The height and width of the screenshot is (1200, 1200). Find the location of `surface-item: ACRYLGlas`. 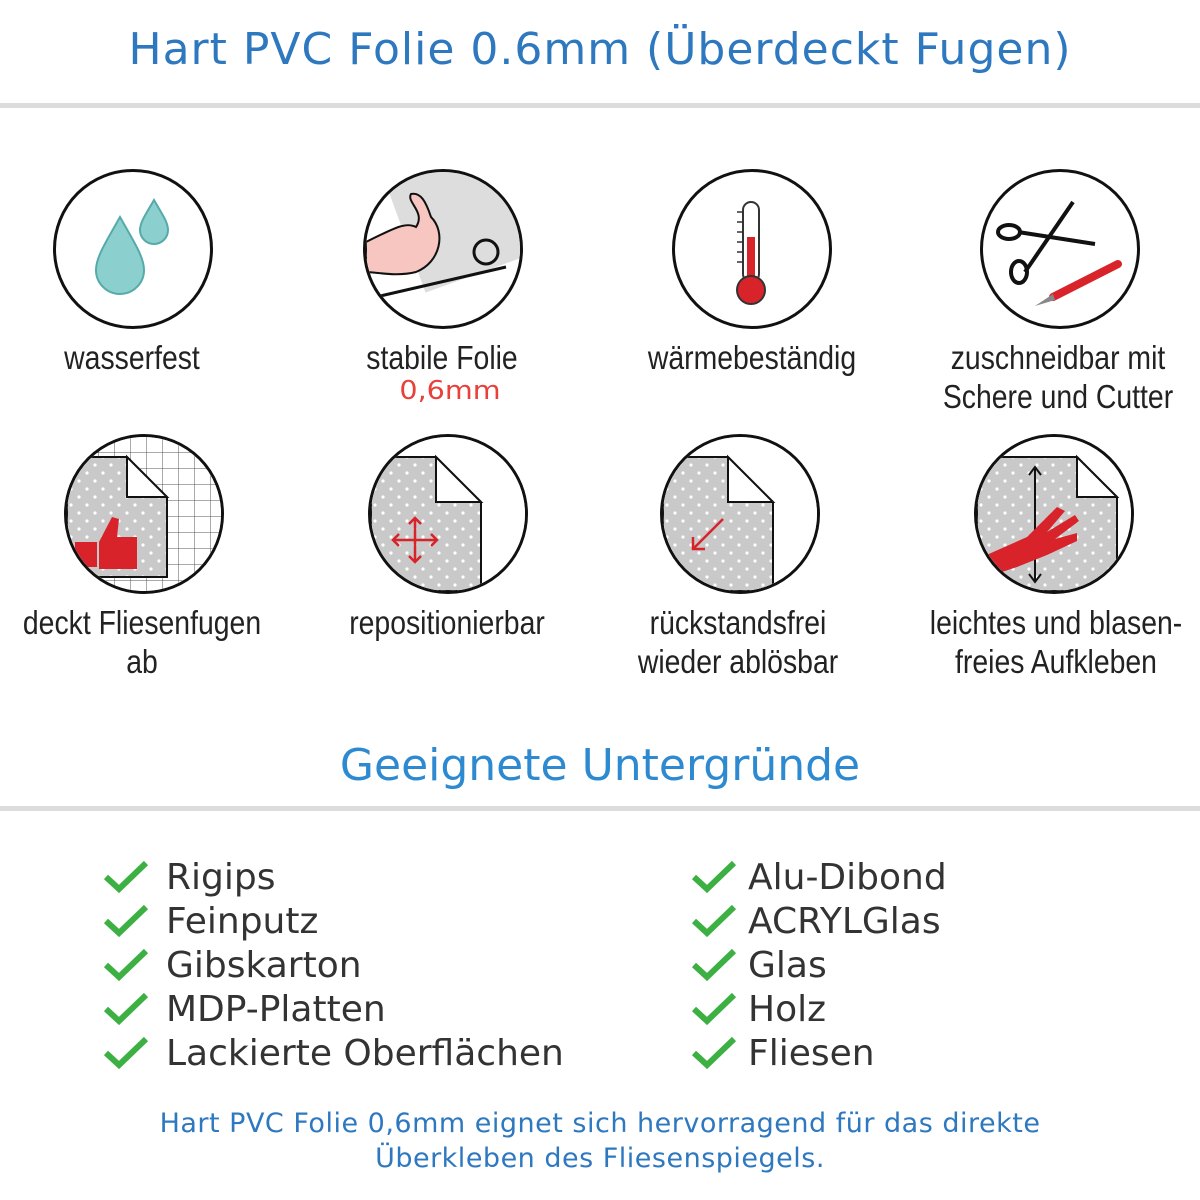

surface-item: ACRYLGlas is located at coordinates (819, 921).